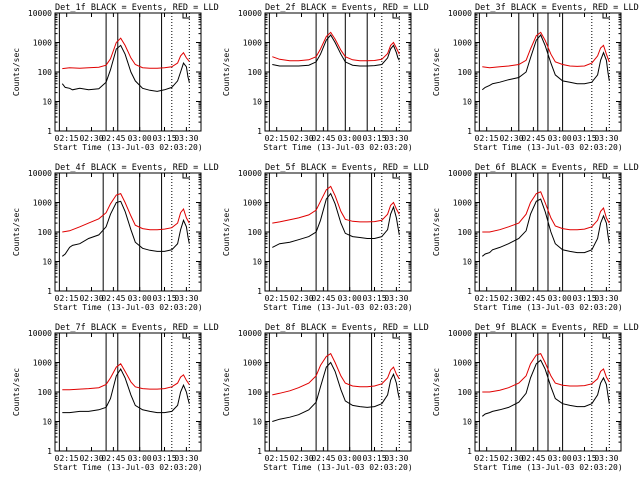 The width and height of the screenshot is (640, 480). What do you see at coordinates (557, 8) in the screenshot?
I see `panel-title: Det_3f BLACK = Events, RED = LLD` at bounding box center [557, 8].